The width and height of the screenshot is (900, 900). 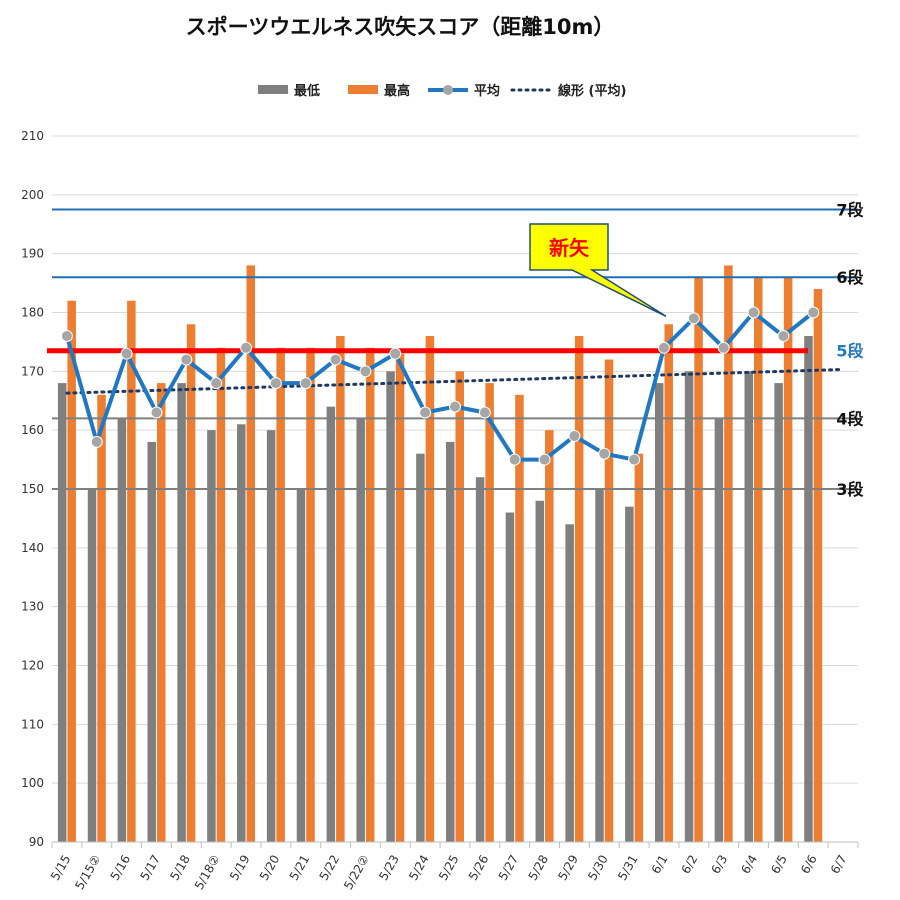 What do you see at coordinates (121, 868) in the screenshot?
I see `x-tick-label: 5/16` at bounding box center [121, 868].